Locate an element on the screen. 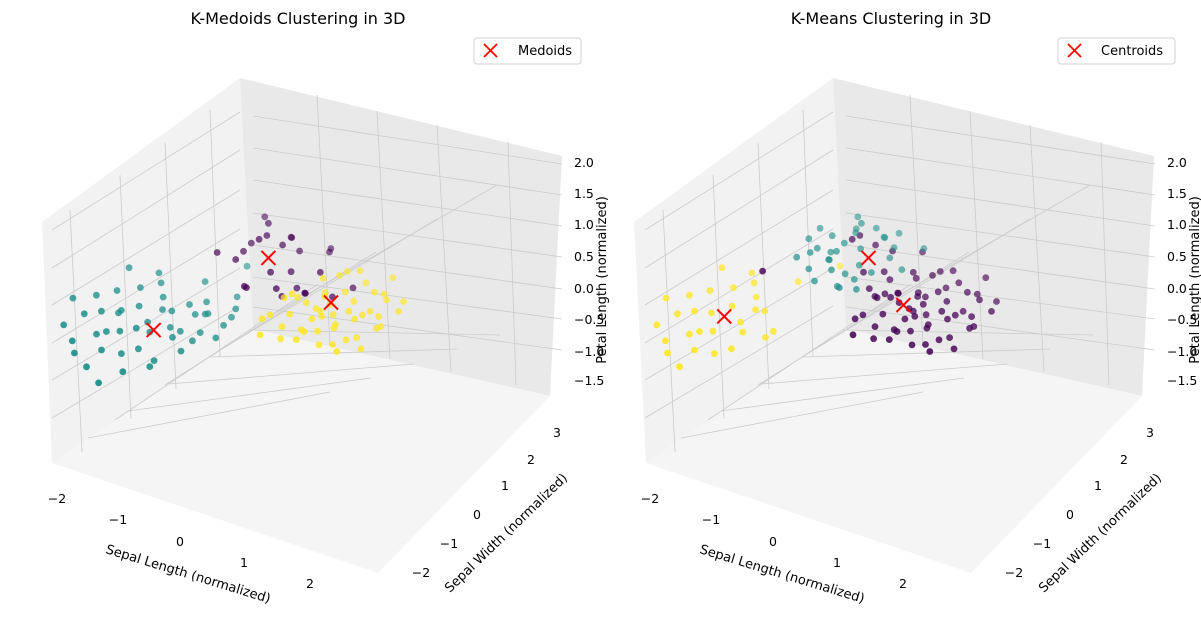 This screenshot has width=1201, height=619. y-tick-label: −1 is located at coordinates (1042, 543).